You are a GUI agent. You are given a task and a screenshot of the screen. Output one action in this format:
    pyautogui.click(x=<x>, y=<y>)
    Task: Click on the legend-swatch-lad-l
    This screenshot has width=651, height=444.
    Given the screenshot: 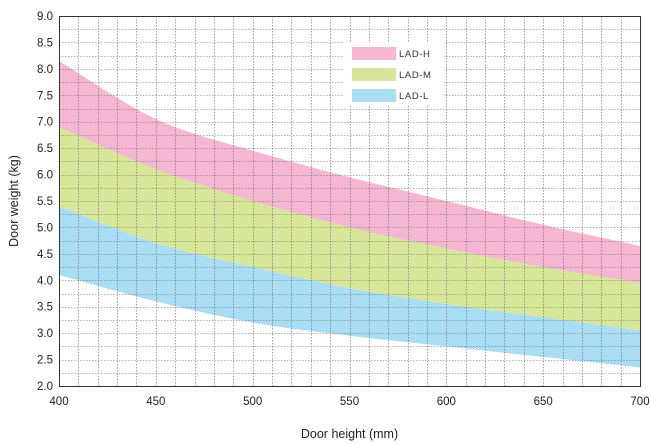 What is the action you would take?
    pyautogui.click(x=374, y=95)
    